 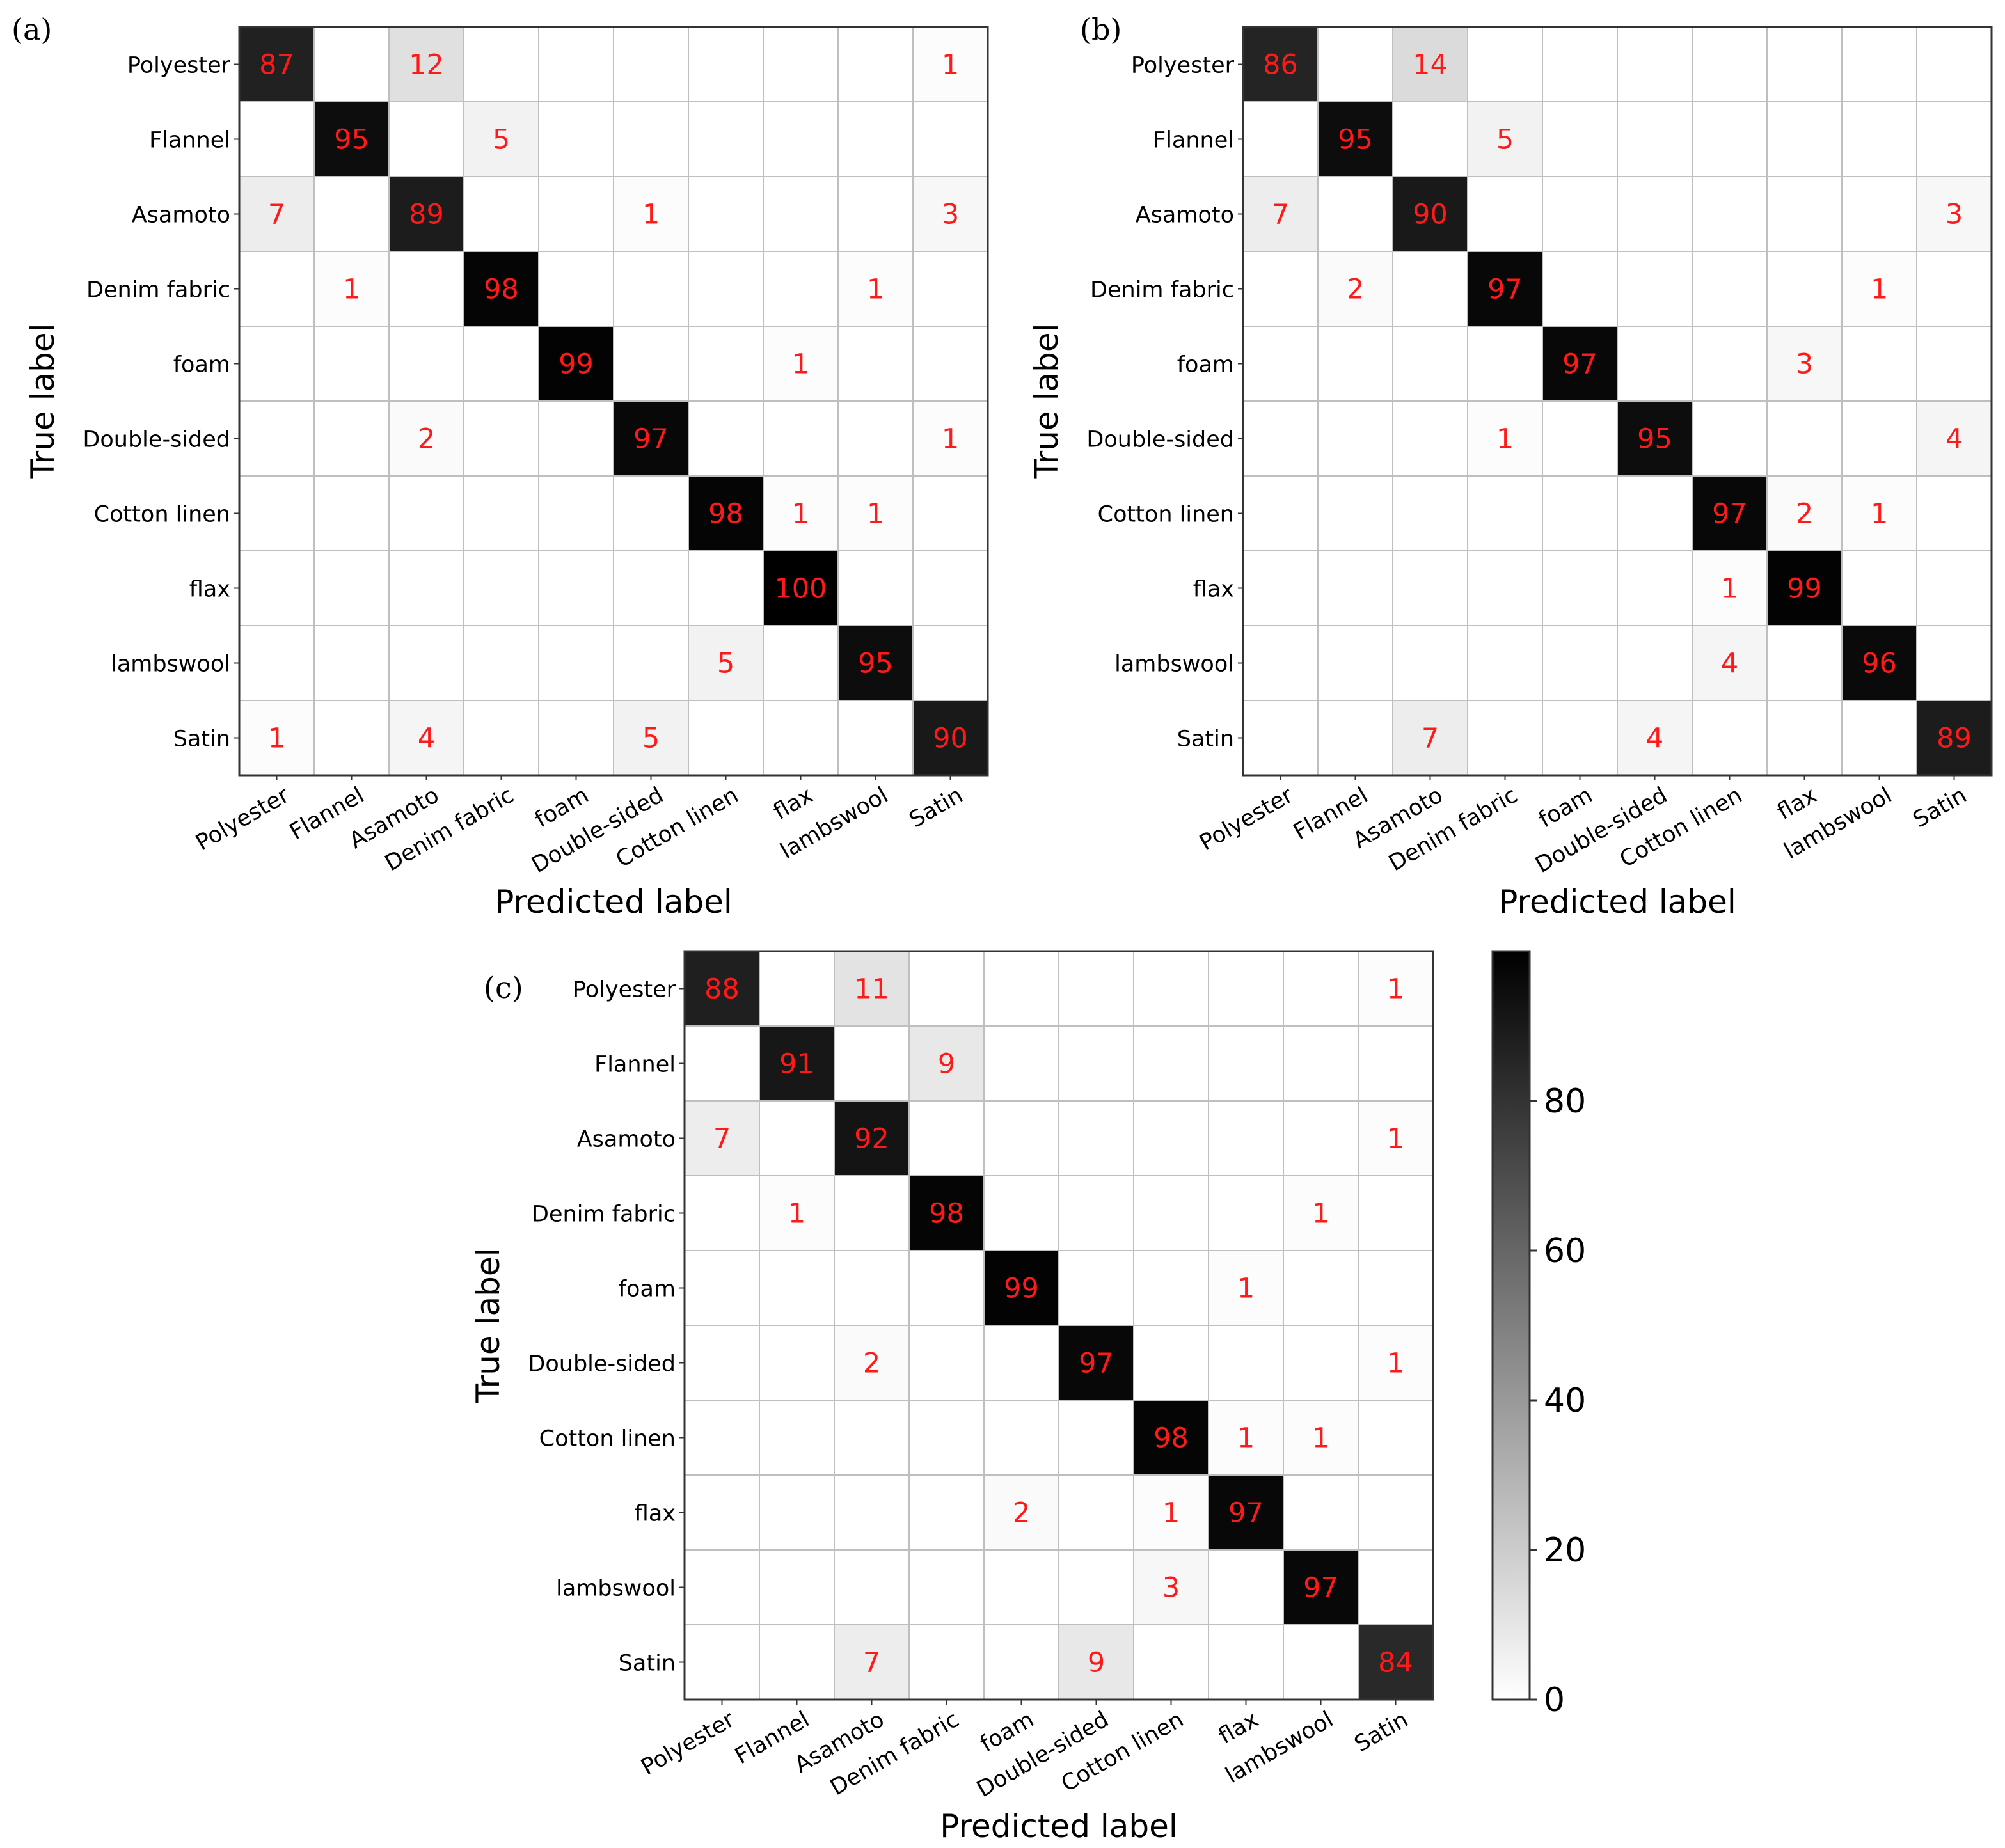 What do you see at coordinates (1183, 66) in the screenshot?
I see `y-tick-label: Polyester` at bounding box center [1183, 66].